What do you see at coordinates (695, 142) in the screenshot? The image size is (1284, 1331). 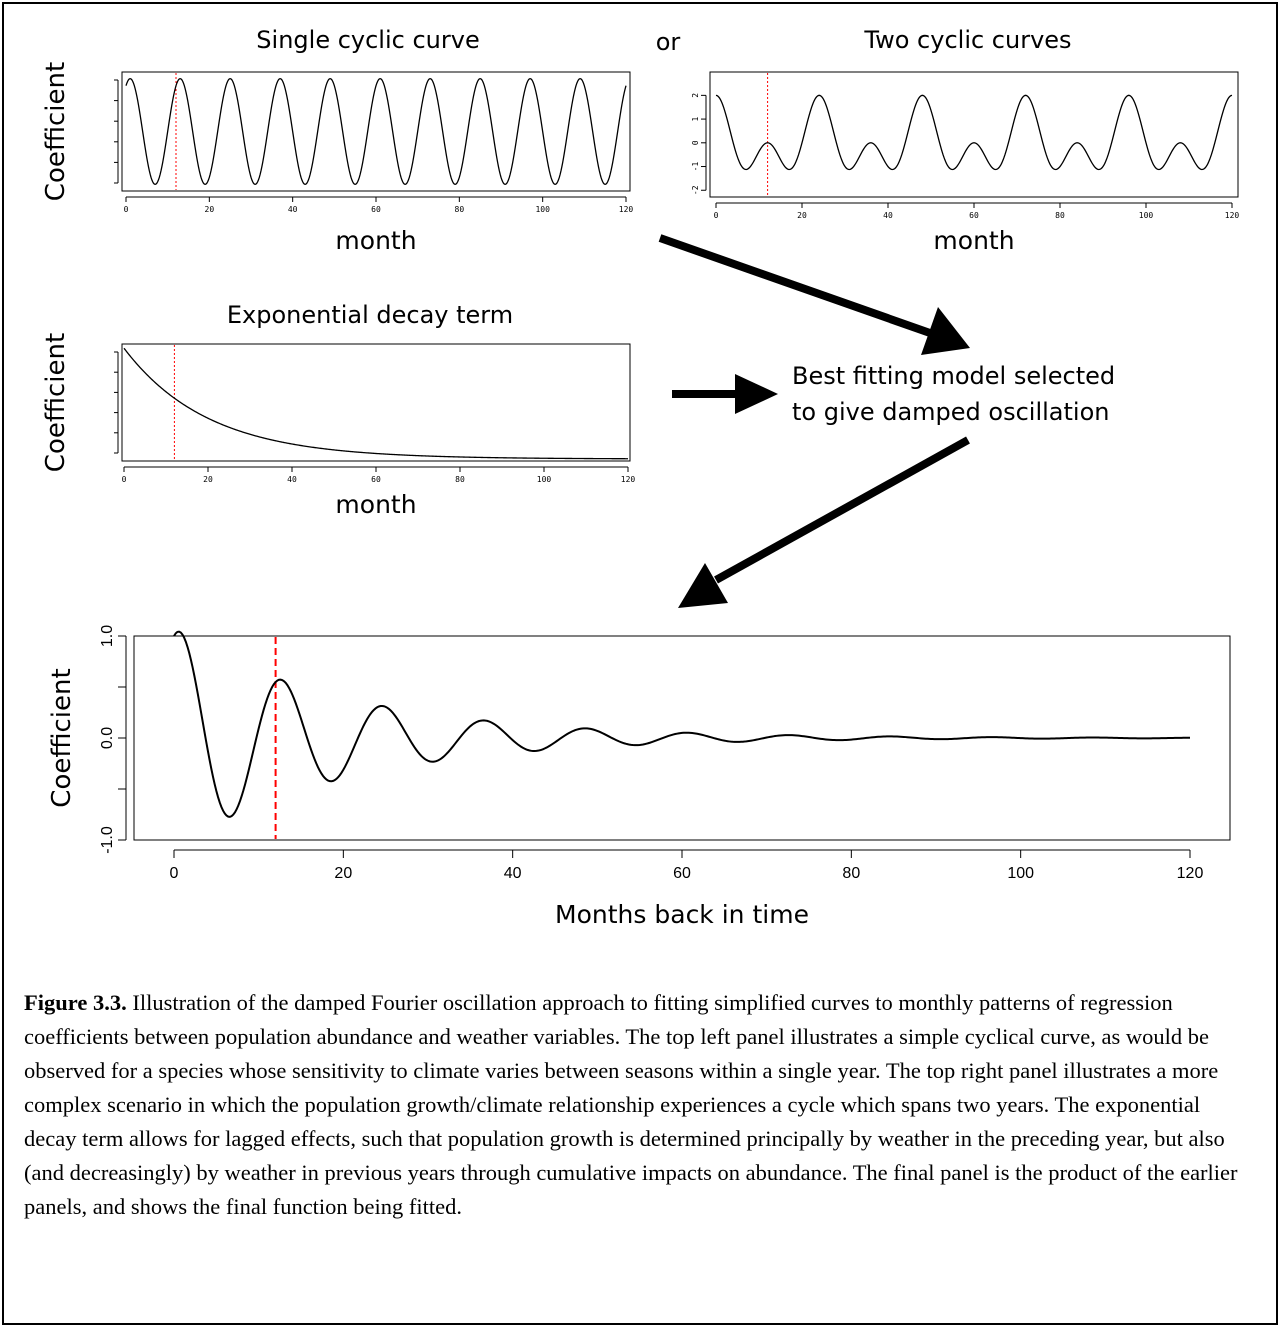 I see `y-tick-label: 0` at bounding box center [695, 142].